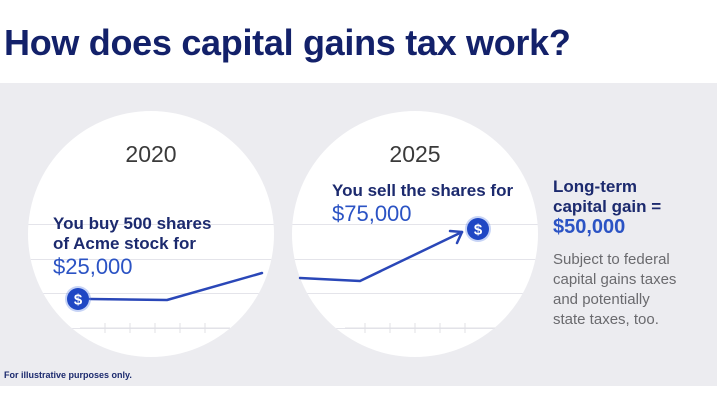  Describe the element at coordinates (151, 154) in the screenshot. I see `year-label: 2020` at that location.